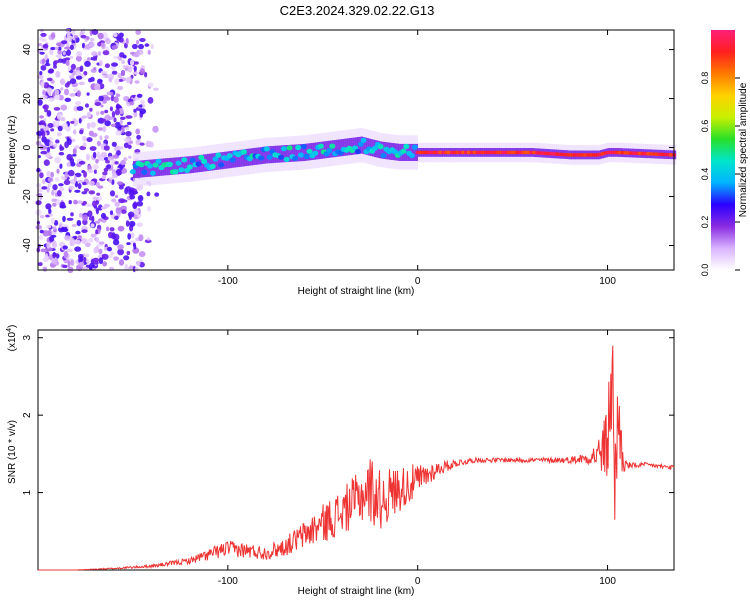 The image size is (750, 600). What do you see at coordinates (356, 291) in the screenshot?
I see `spectrogram-x-label: Height of straight line (km)` at bounding box center [356, 291].